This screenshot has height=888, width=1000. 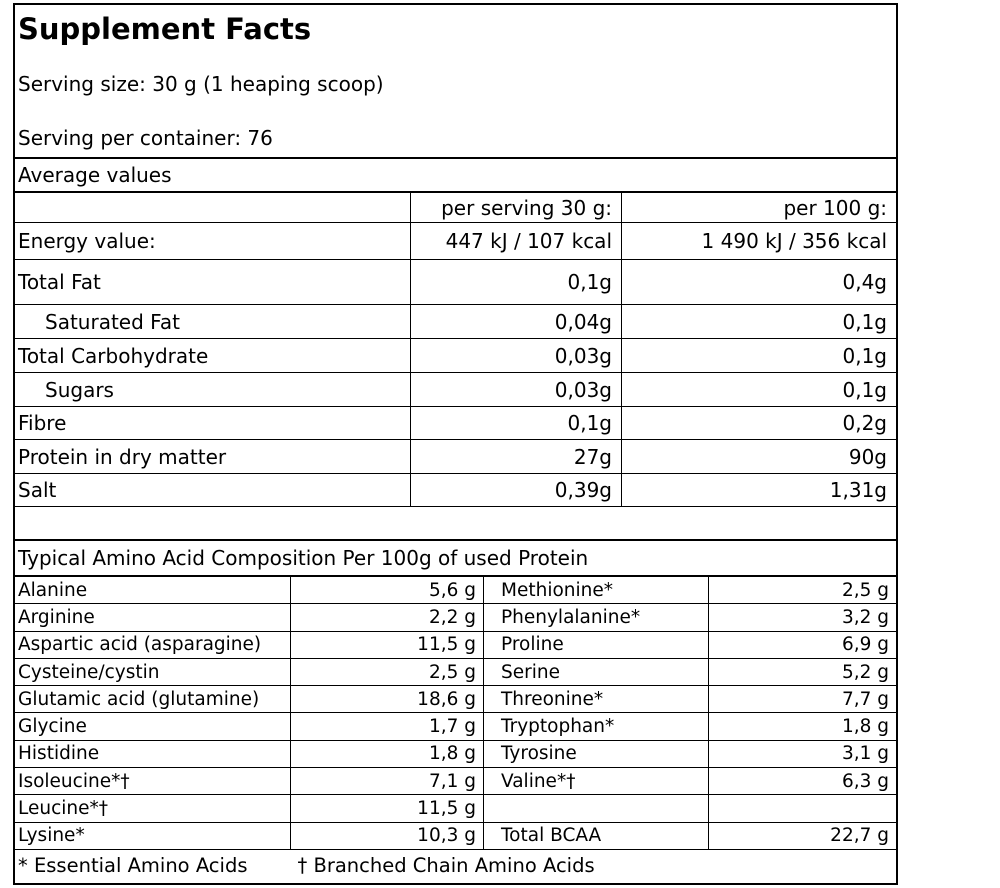 What do you see at coordinates (87, 241) in the screenshot?
I see `nutrient-name: Energy value:` at bounding box center [87, 241].